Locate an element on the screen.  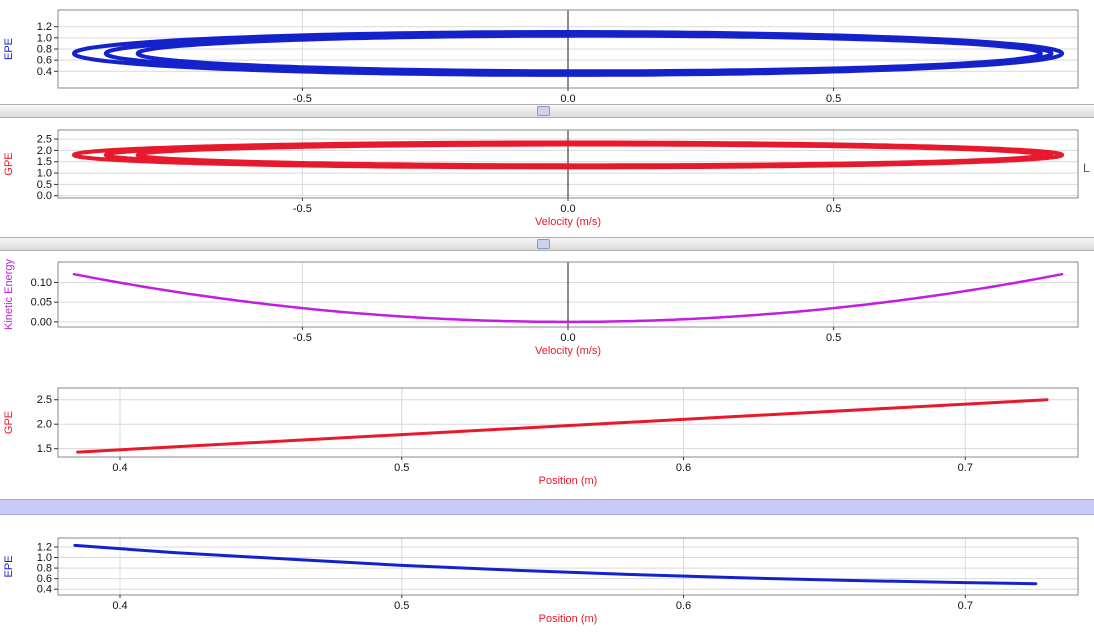
chart-epe-vs-velocity: -0.5 0.0 0.5 0.40.60.81.01.2 EPE is located at coordinates (541, 57).